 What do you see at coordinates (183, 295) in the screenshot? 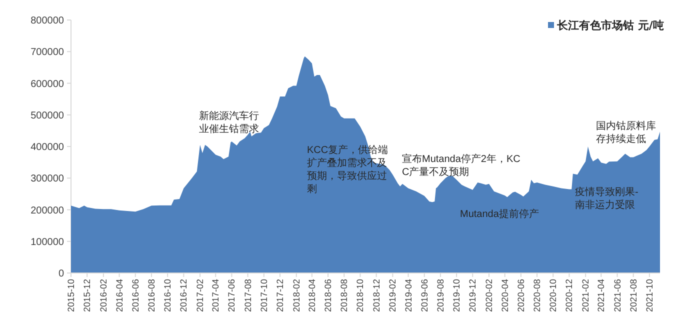
I see `x-tick-label: 2016-12` at bounding box center [183, 295].